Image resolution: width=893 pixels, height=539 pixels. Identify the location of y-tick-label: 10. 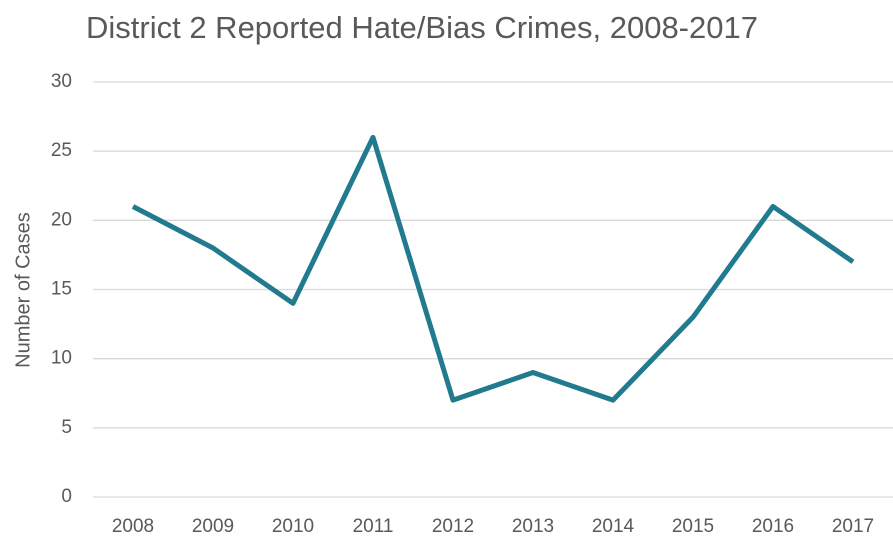
(61, 358).